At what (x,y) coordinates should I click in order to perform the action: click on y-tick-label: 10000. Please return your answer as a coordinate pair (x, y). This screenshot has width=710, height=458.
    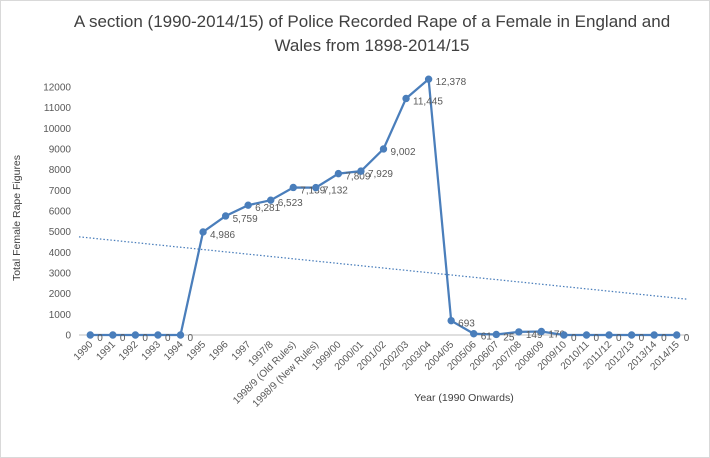
    Looking at the image, I should click on (57, 129).